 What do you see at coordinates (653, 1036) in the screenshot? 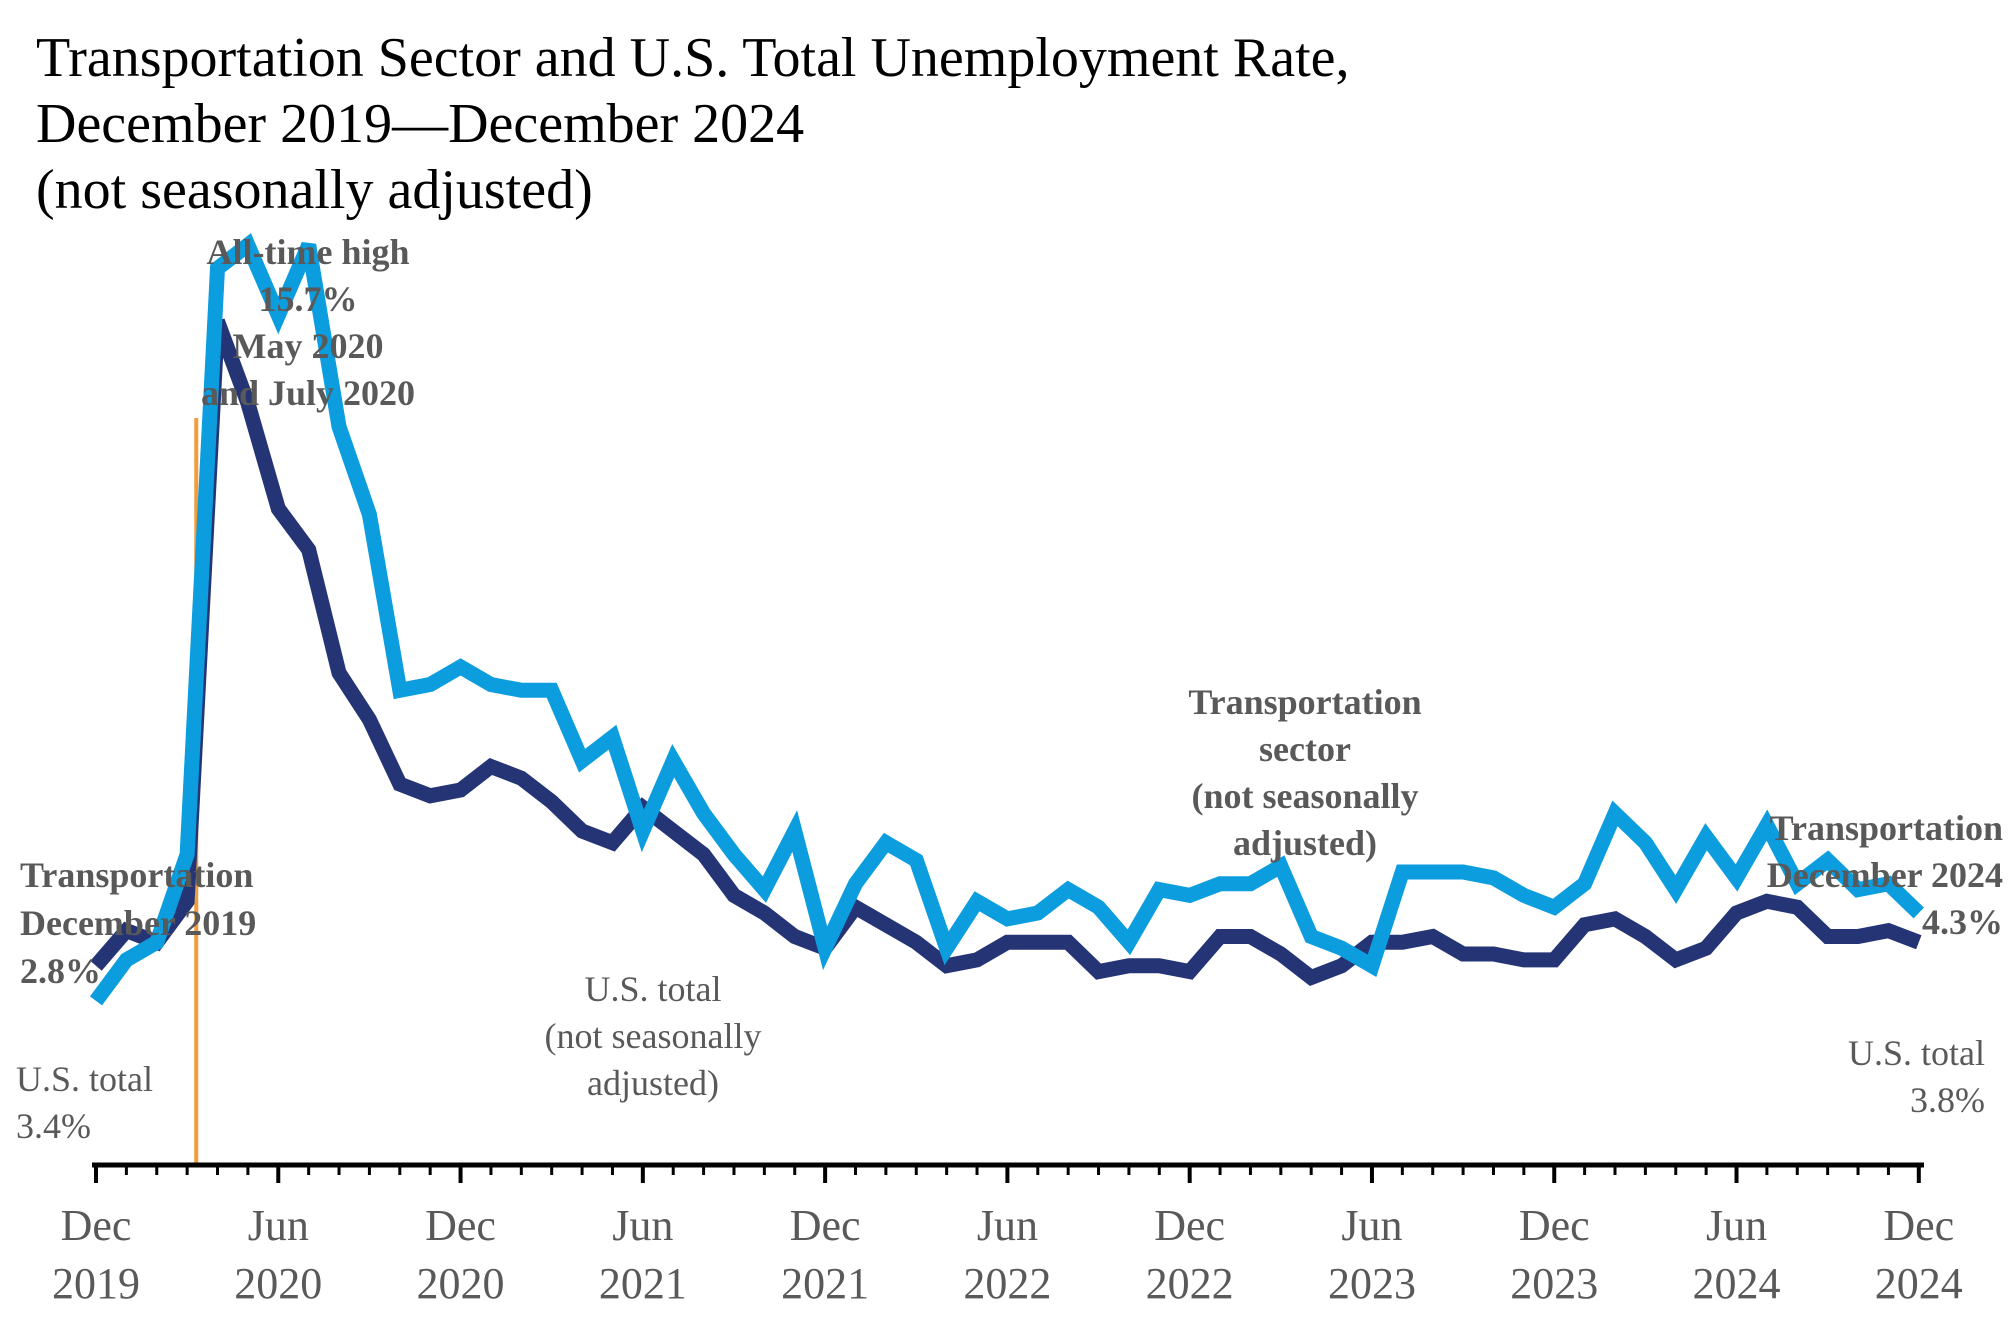
I see `us-total-series-label2: (not seasonally` at bounding box center [653, 1036].